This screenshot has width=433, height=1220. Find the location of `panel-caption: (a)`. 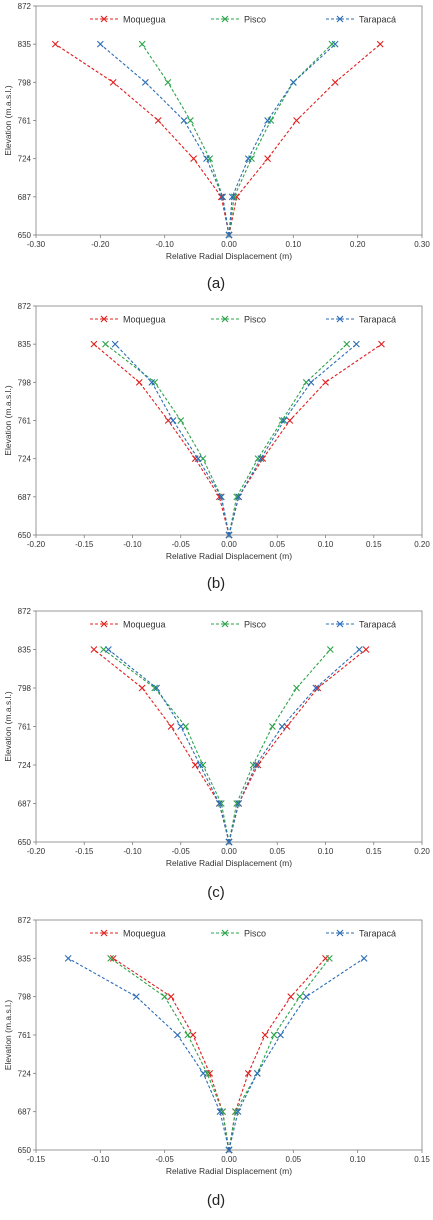

panel-caption: (a) is located at coordinates (216, 283).